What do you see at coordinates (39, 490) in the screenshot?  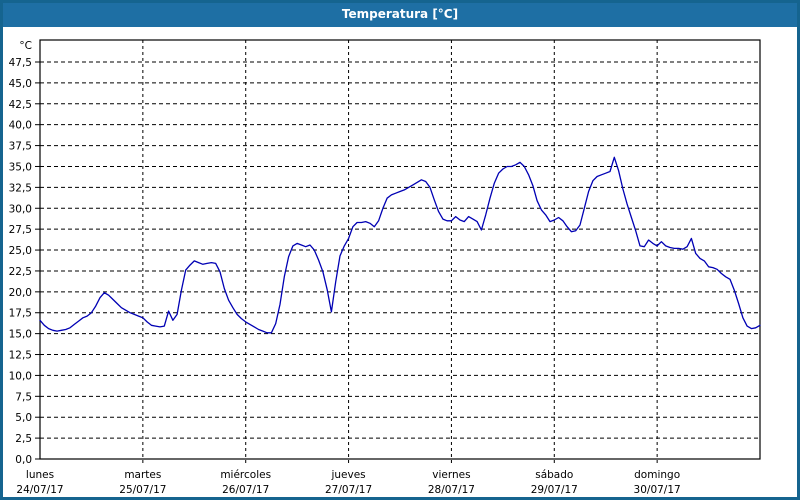 I see `x-axis-date-label: 24/07/17` at bounding box center [39, 490].